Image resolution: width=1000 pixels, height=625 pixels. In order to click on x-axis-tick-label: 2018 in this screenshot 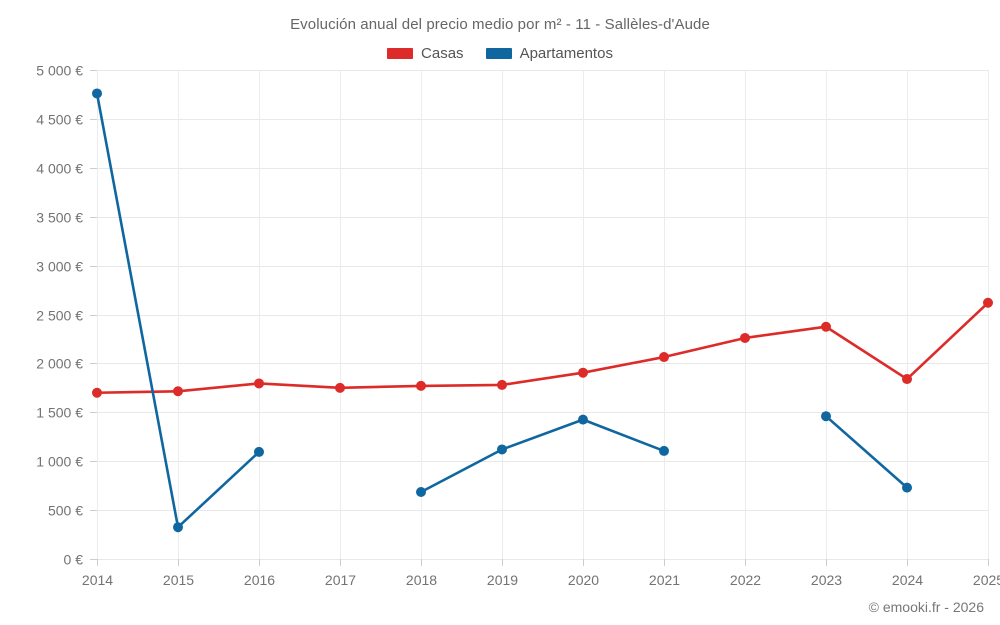, I will do `click(421, 580)`.